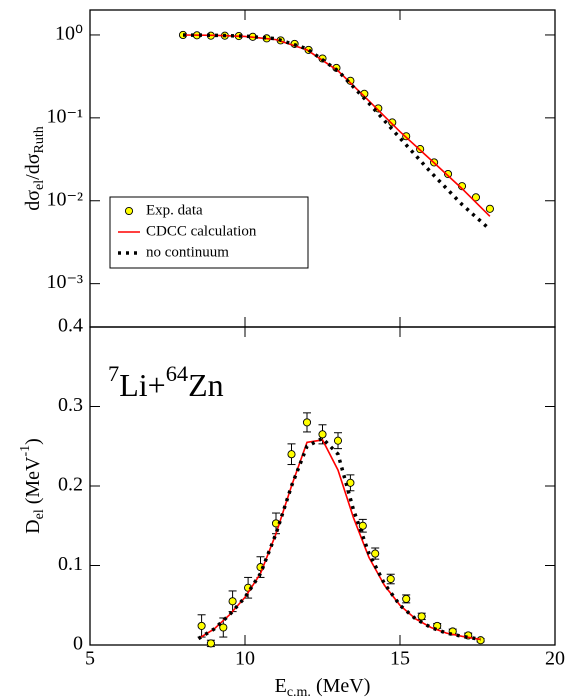  Describe the element at coordinates (187, 252) in the screenshot. I see `legend-label: no continuum` at that location.